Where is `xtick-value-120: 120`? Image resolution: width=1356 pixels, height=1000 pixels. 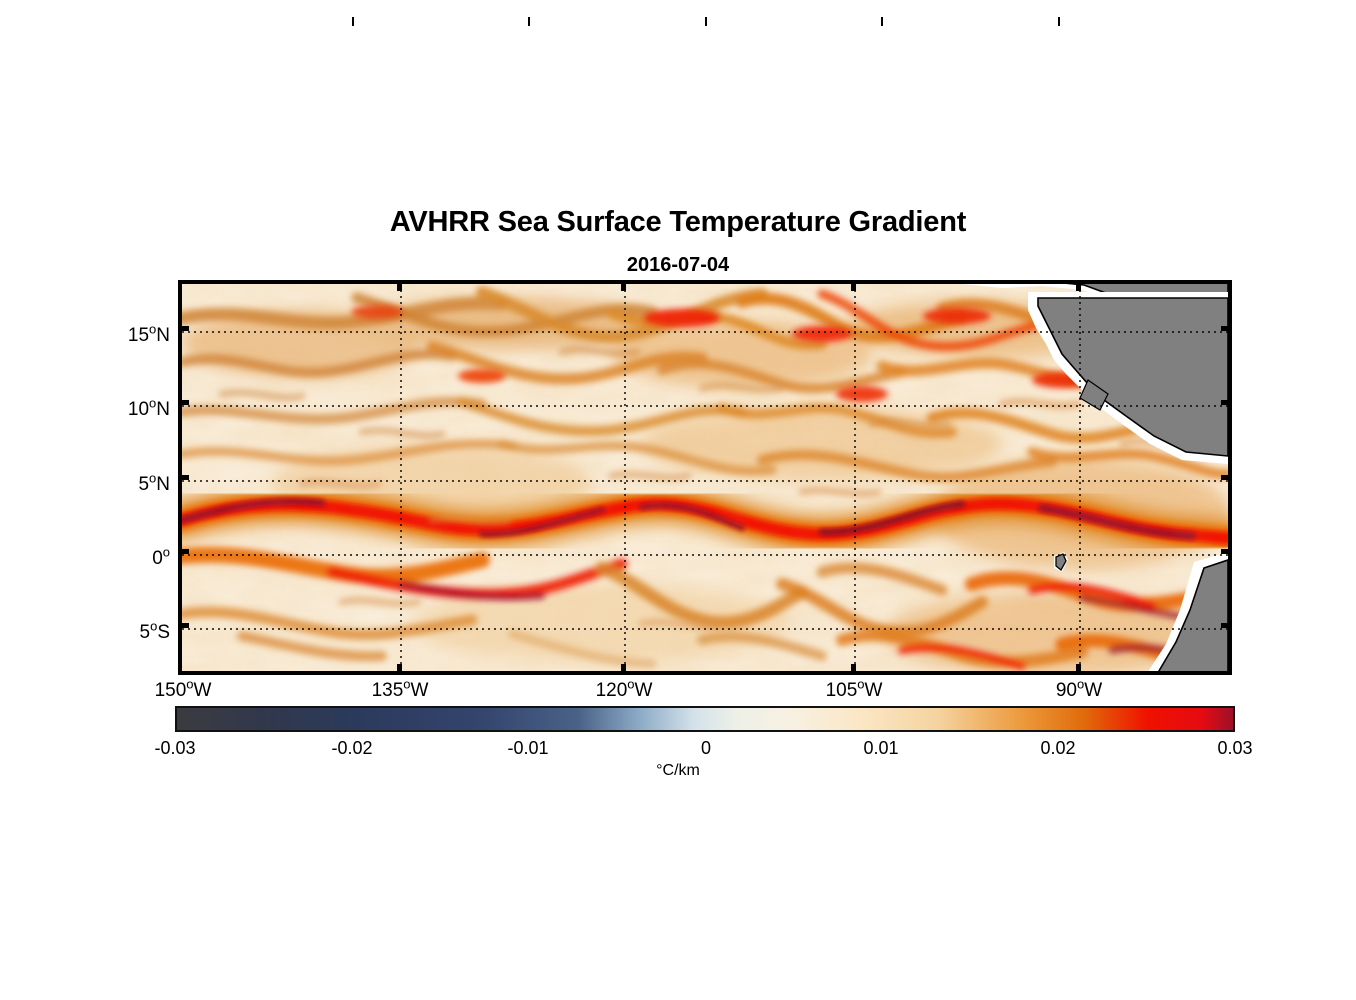
xtick-value-120: 120 is located at coordinates (611, 690).